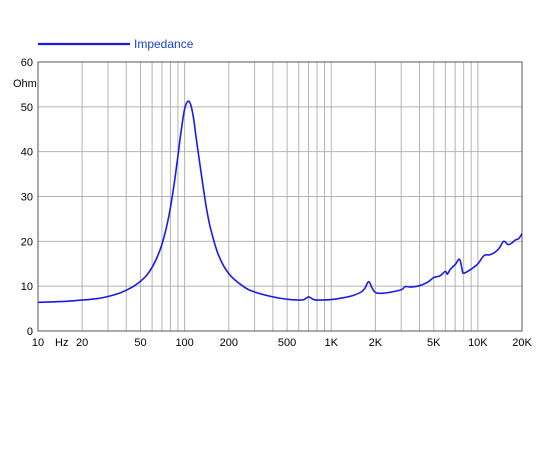  Describe the element at coordinates (140, 343) in the screenshot. I see `x-tick-label: 50` at that location.